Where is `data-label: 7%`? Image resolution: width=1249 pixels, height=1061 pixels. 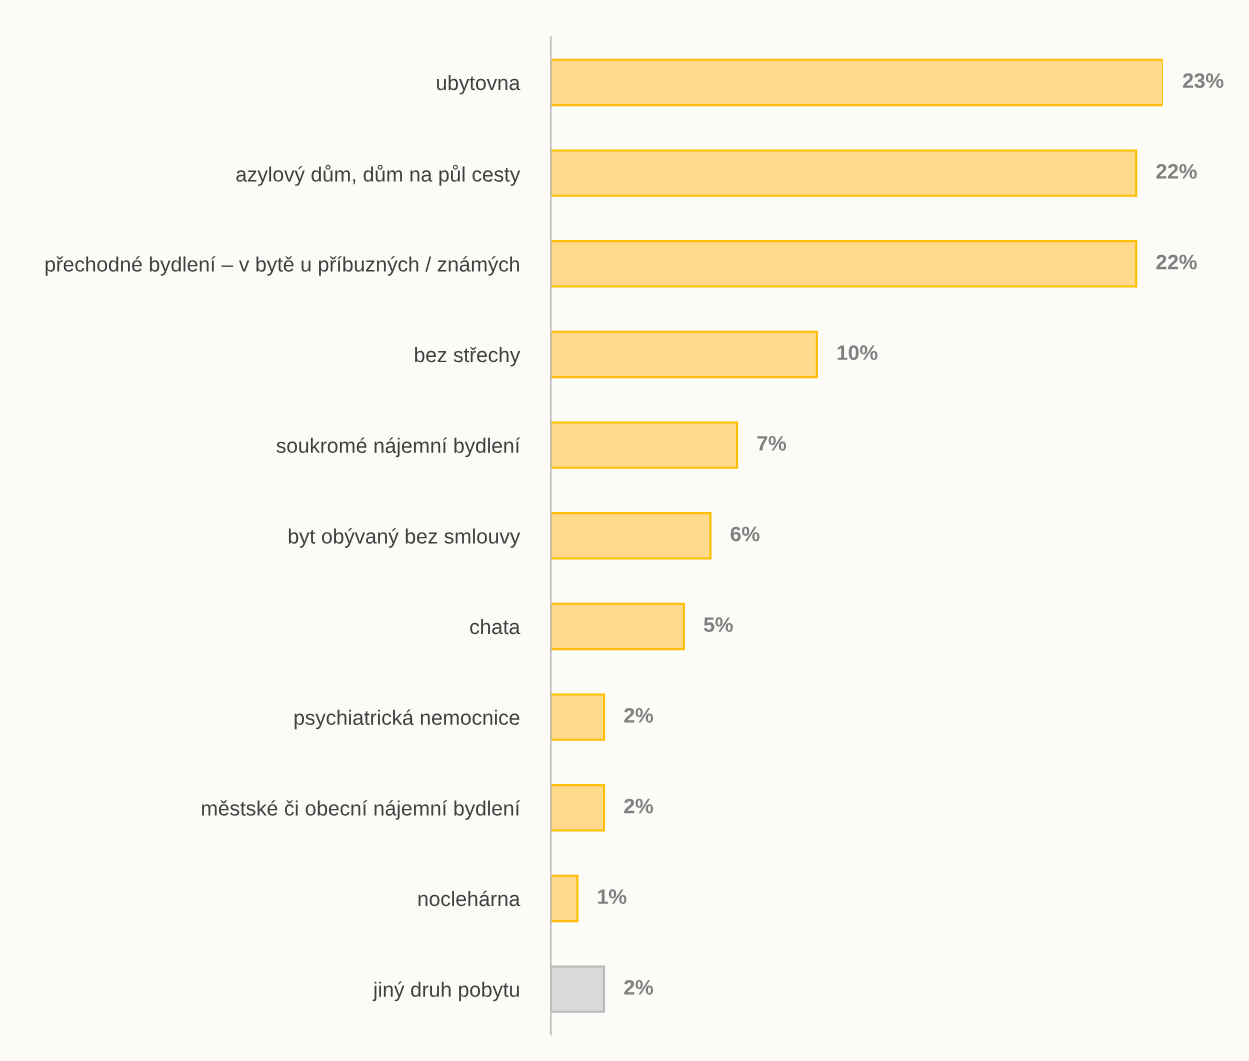
data-label: 7% is located at coordinates (772, 443).